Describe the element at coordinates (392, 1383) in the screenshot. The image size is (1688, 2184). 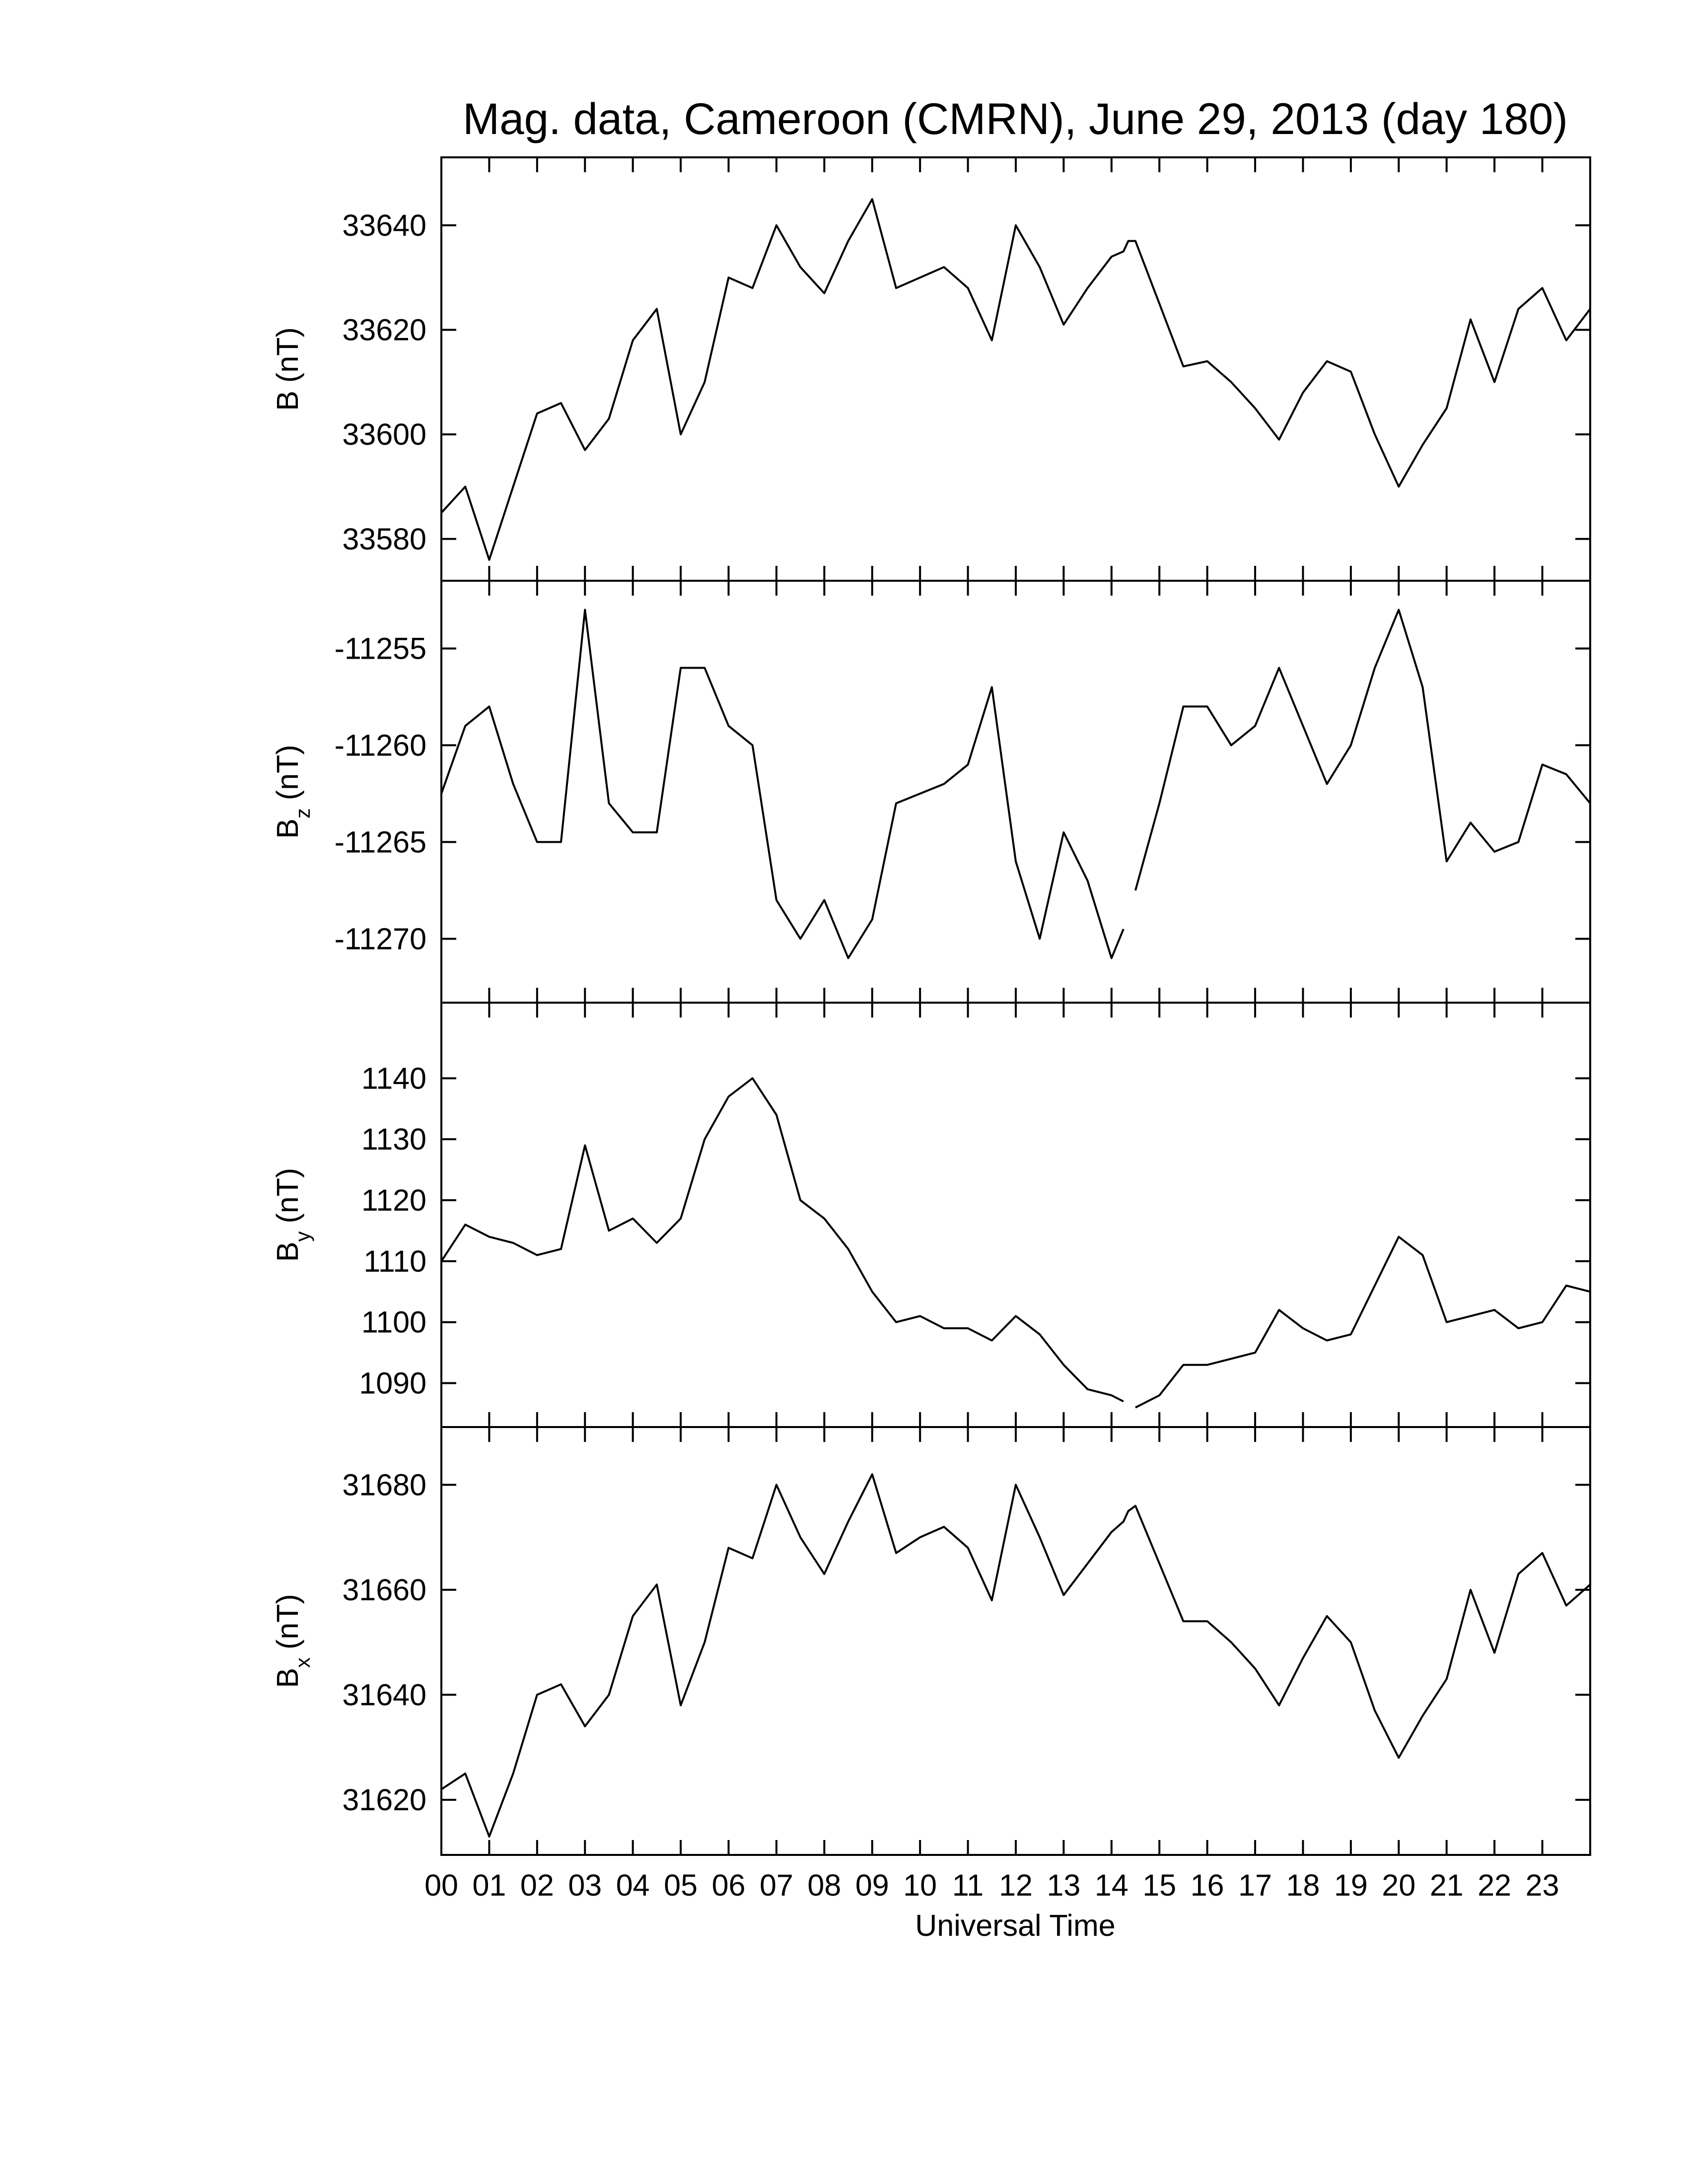
I see `y-tick-label: 1090` at that location.